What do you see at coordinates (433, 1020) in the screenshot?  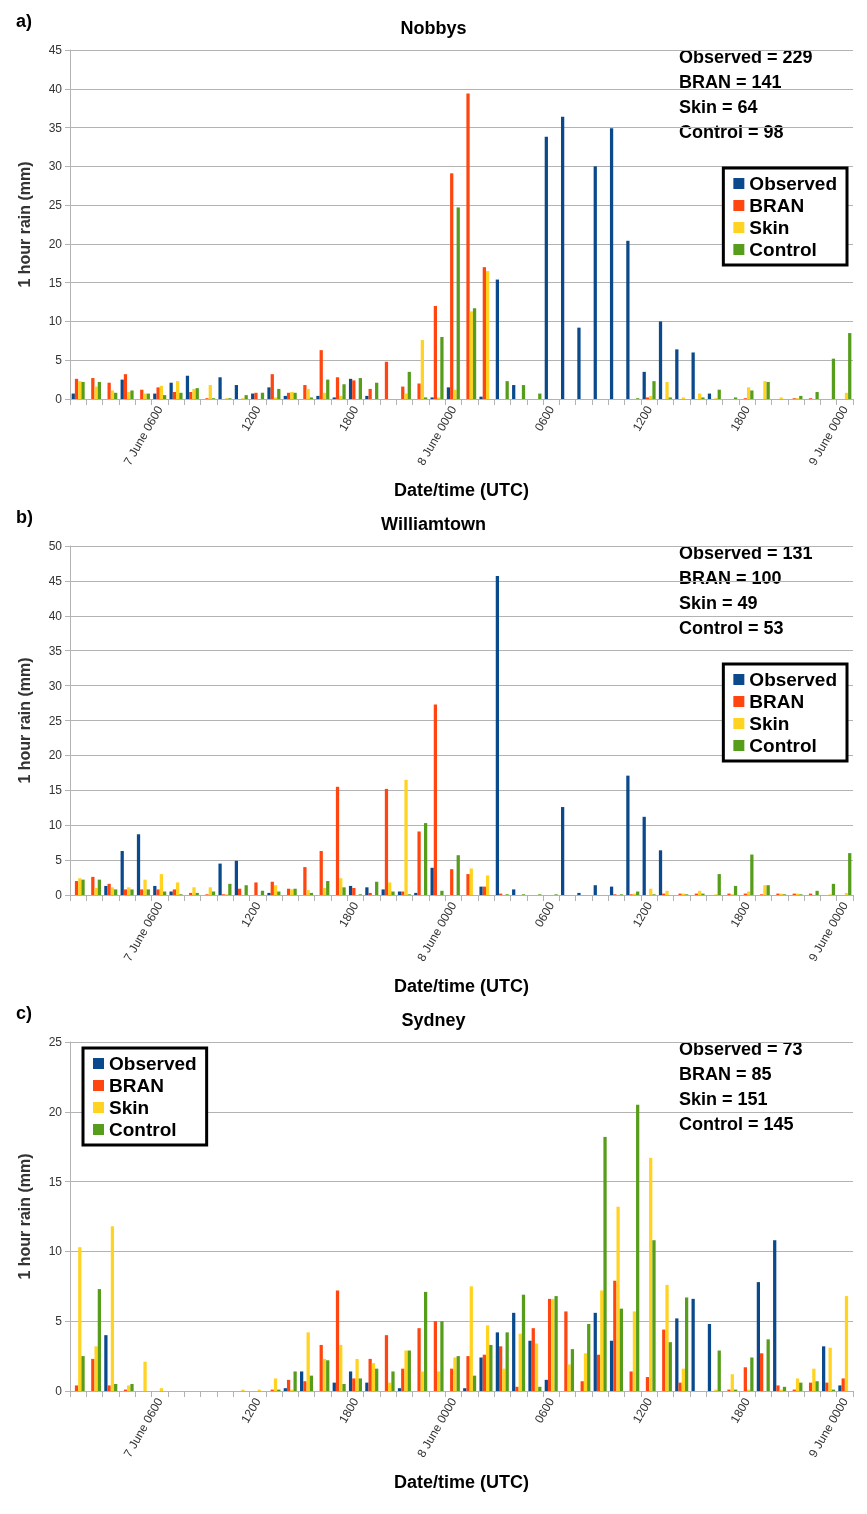 I see `chart-title: Sydney` at bounding box center [433, 1020].